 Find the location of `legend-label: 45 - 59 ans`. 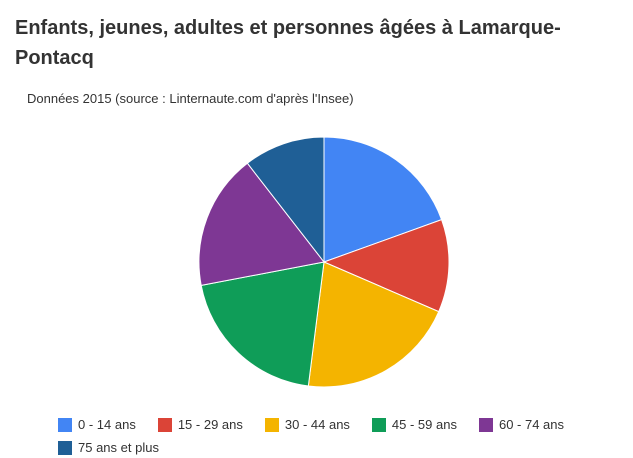

legend-label: 45 - 59 ans is located at coordinates (424, 424).